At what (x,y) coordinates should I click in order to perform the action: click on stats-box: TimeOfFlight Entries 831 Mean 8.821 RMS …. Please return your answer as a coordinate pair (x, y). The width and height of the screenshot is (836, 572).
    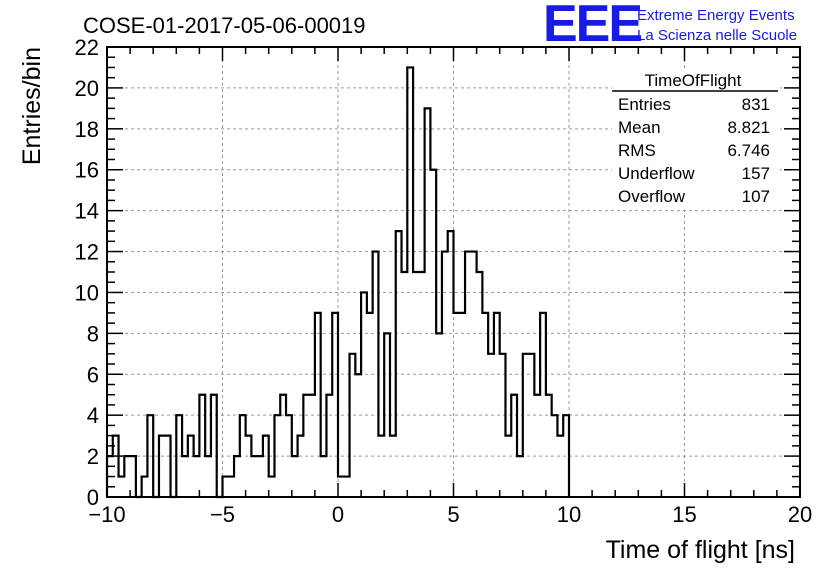
    Looking at the image, I should click on (696, 140).